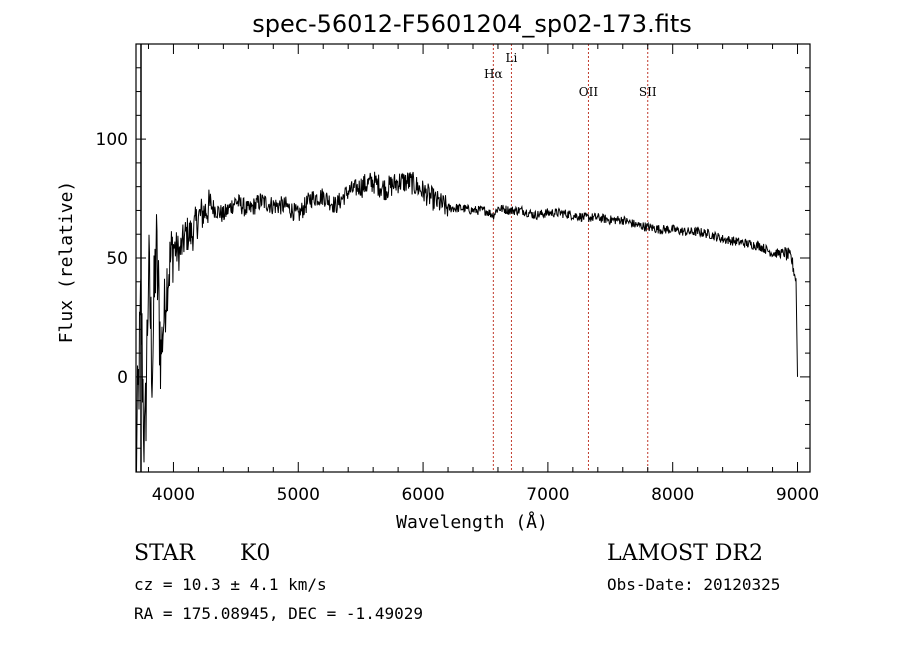 This screenshot has width=900, height=649. Describe the element at coordinates (471, 24) in the screenshot. I see `chart-title: spec-56012-F5601204_sp02-173.fits` at that location.